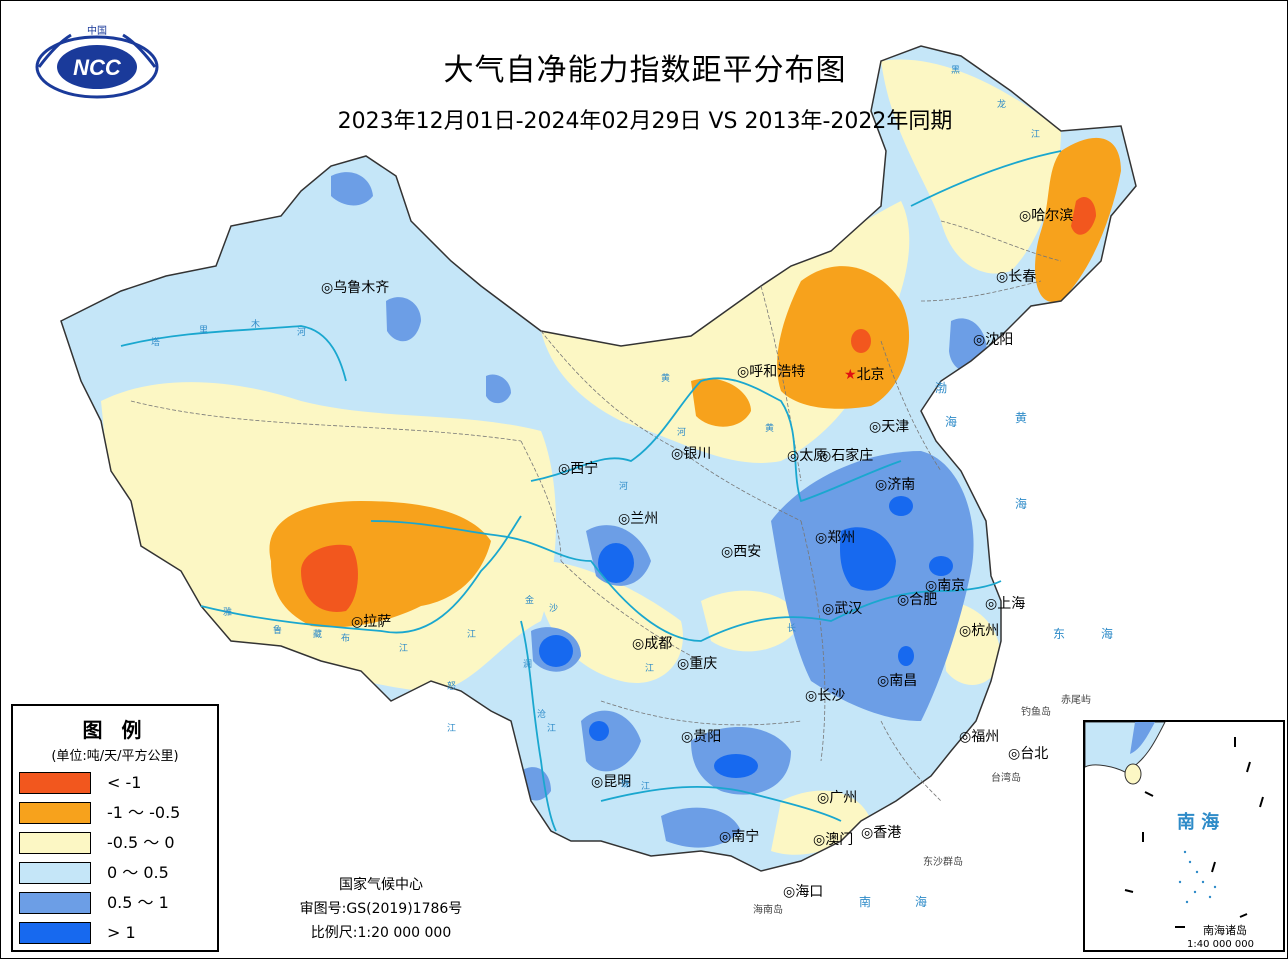 The height and width of the screenshot is (959, 1288). Describe the element at coordinates (346, 639) in the screenshot. I see `river-label: 布` at that location.